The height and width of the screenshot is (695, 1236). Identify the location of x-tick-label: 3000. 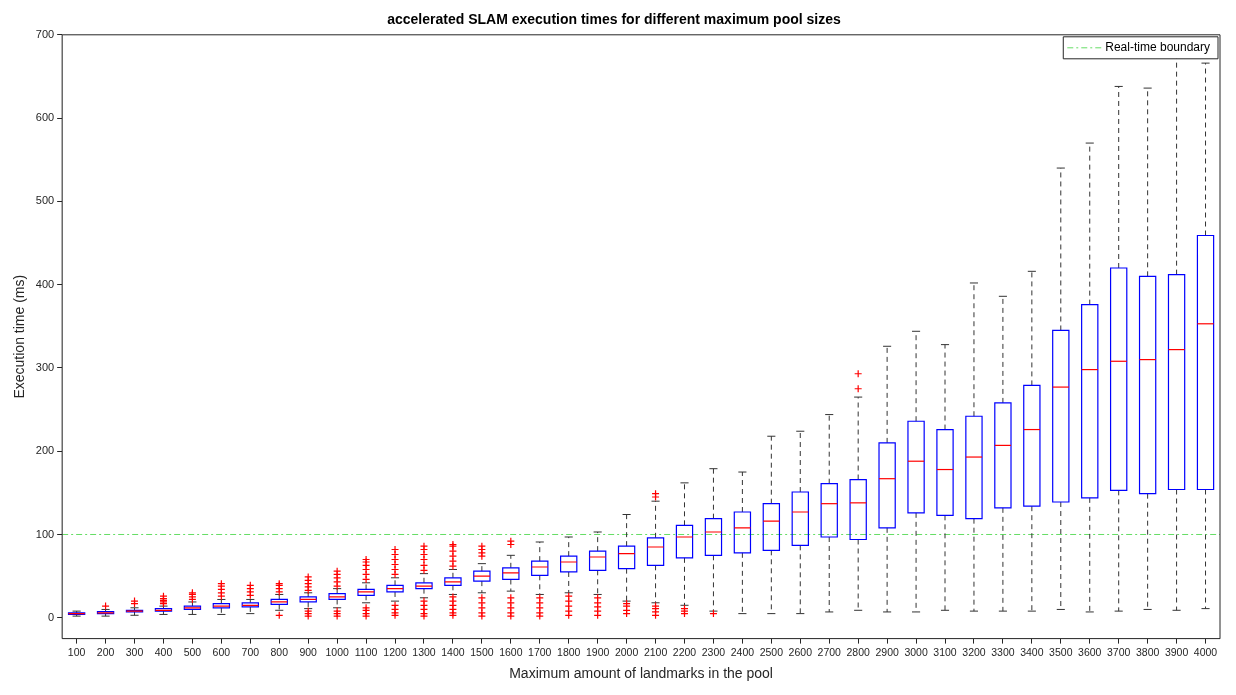
(916, 651).